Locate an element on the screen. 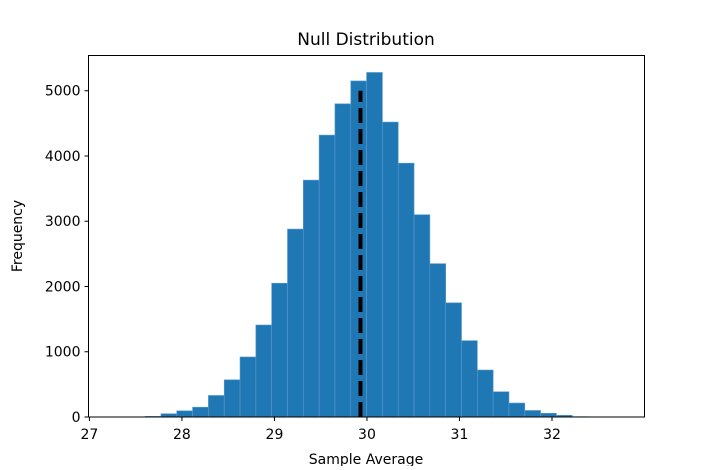  y-tick-label: 2000 is located at coordinates (63, 287).